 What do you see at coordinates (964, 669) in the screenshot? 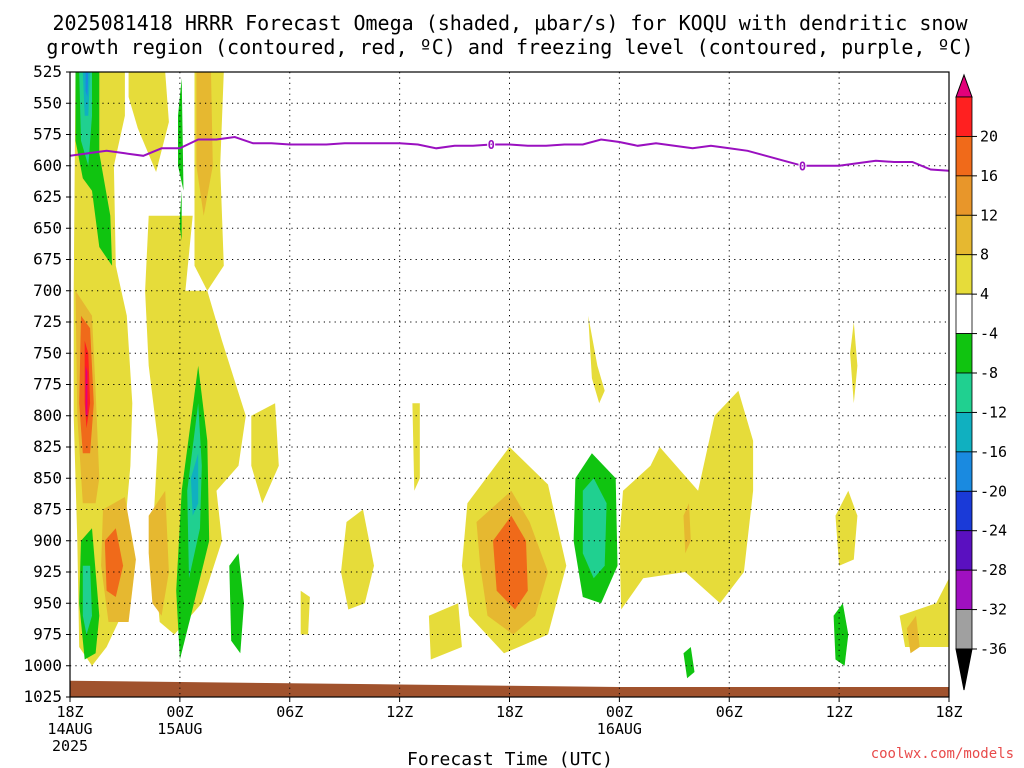
I see `colorbar-bottom-arrow` at bounding box center [964, 669].